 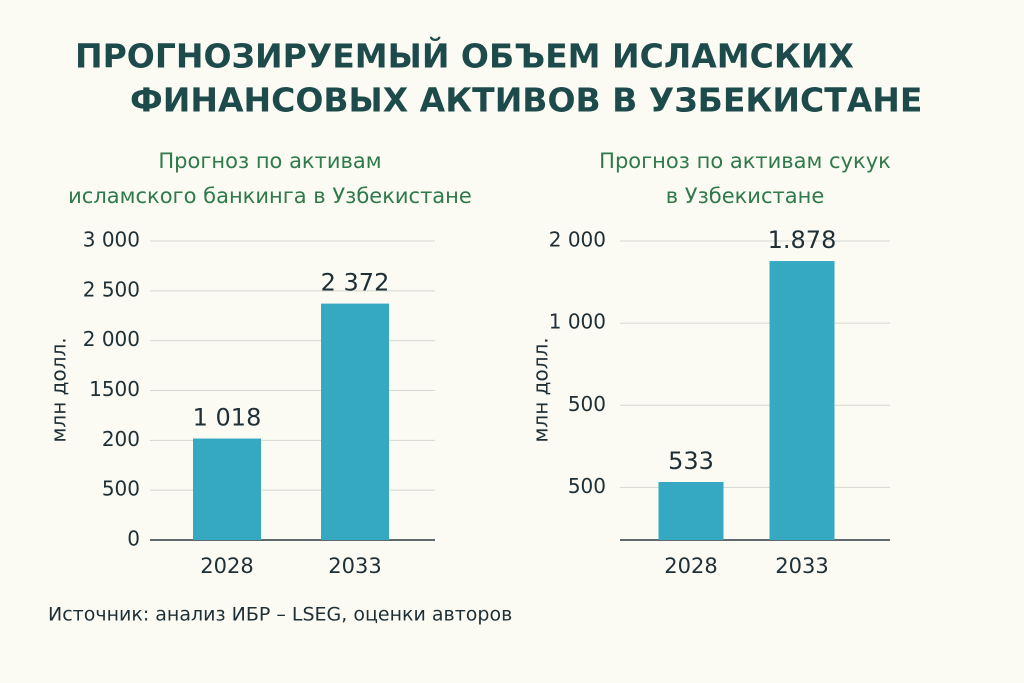 What do you see at coordinates (355, 283) in the screenshot?
I see `value-label: 2 372` at bounding box center [355, 283].